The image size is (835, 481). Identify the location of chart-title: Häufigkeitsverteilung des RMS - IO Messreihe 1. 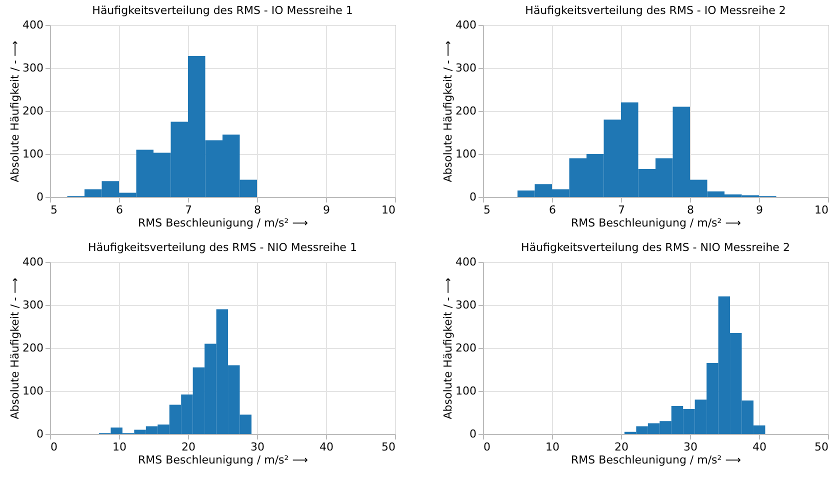
(222, 10).